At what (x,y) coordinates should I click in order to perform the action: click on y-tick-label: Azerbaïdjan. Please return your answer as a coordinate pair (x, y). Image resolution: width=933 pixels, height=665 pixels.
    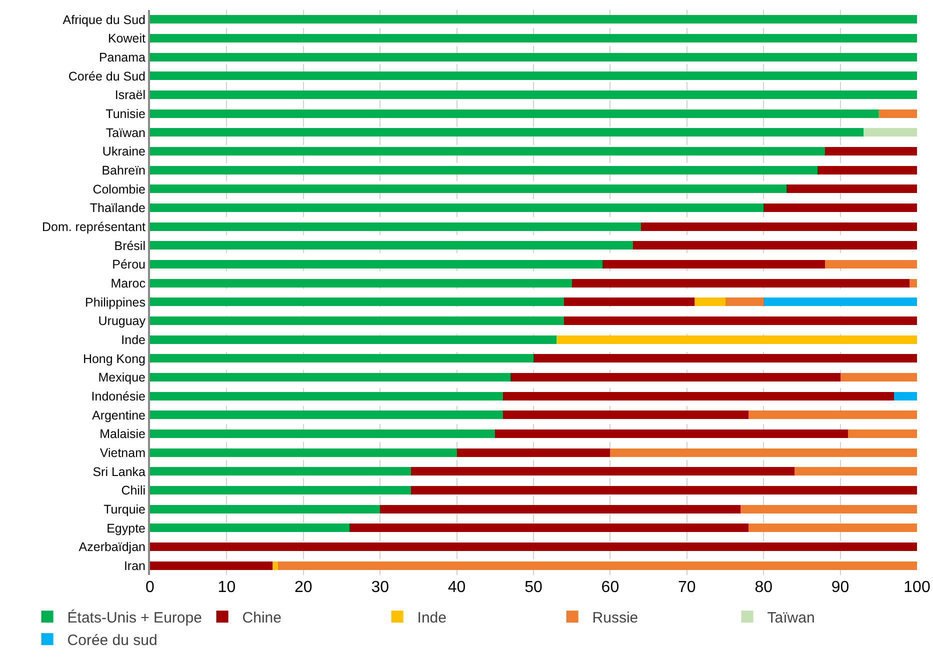
    Looking at the image, I should click on (112, 547).